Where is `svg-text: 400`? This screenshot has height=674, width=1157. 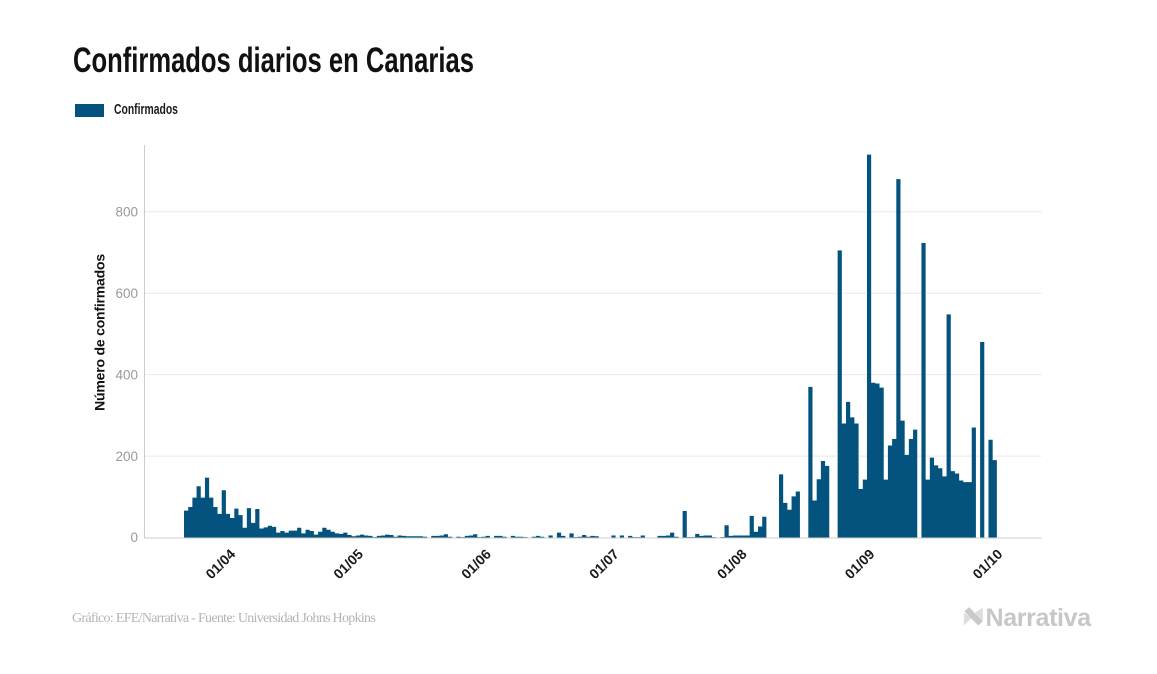
svg-text: 400 is located at coordinates (126, 374).